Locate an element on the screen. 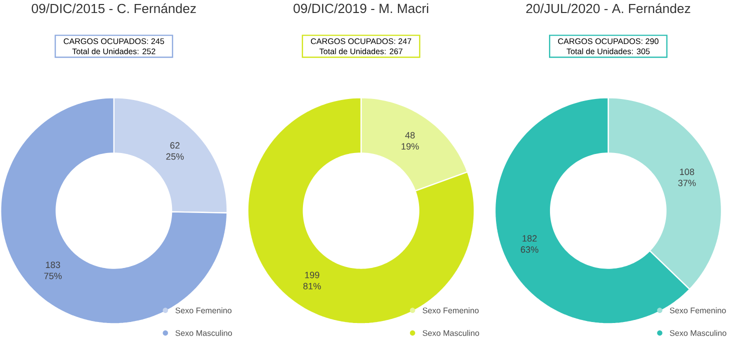 This screenshot has height=339, width=730. data-label: 183 75% is located at coordinates (53, 270).